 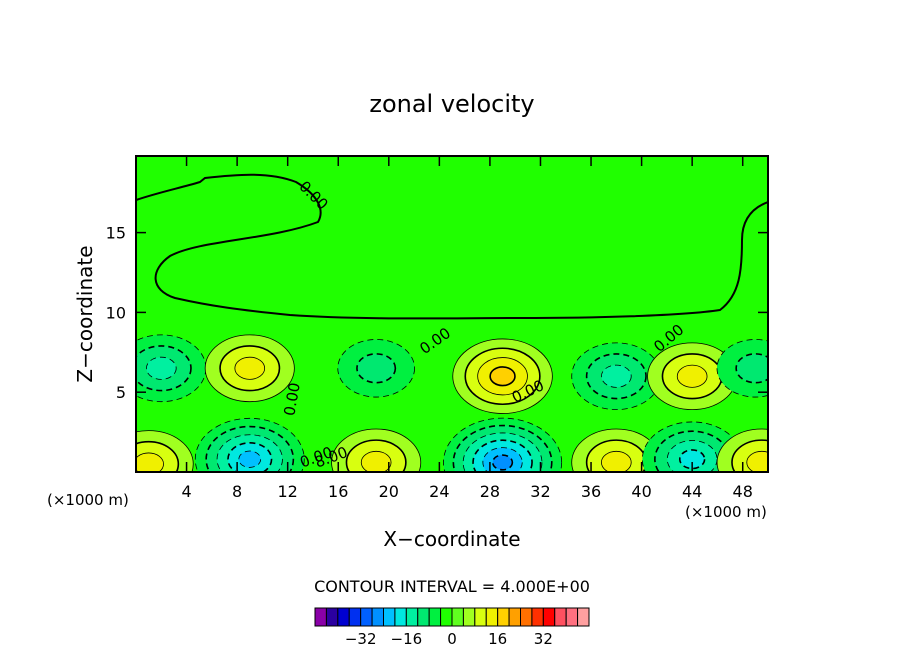 I want to click on x-tick-label: 28, so click(x=490, y=491).